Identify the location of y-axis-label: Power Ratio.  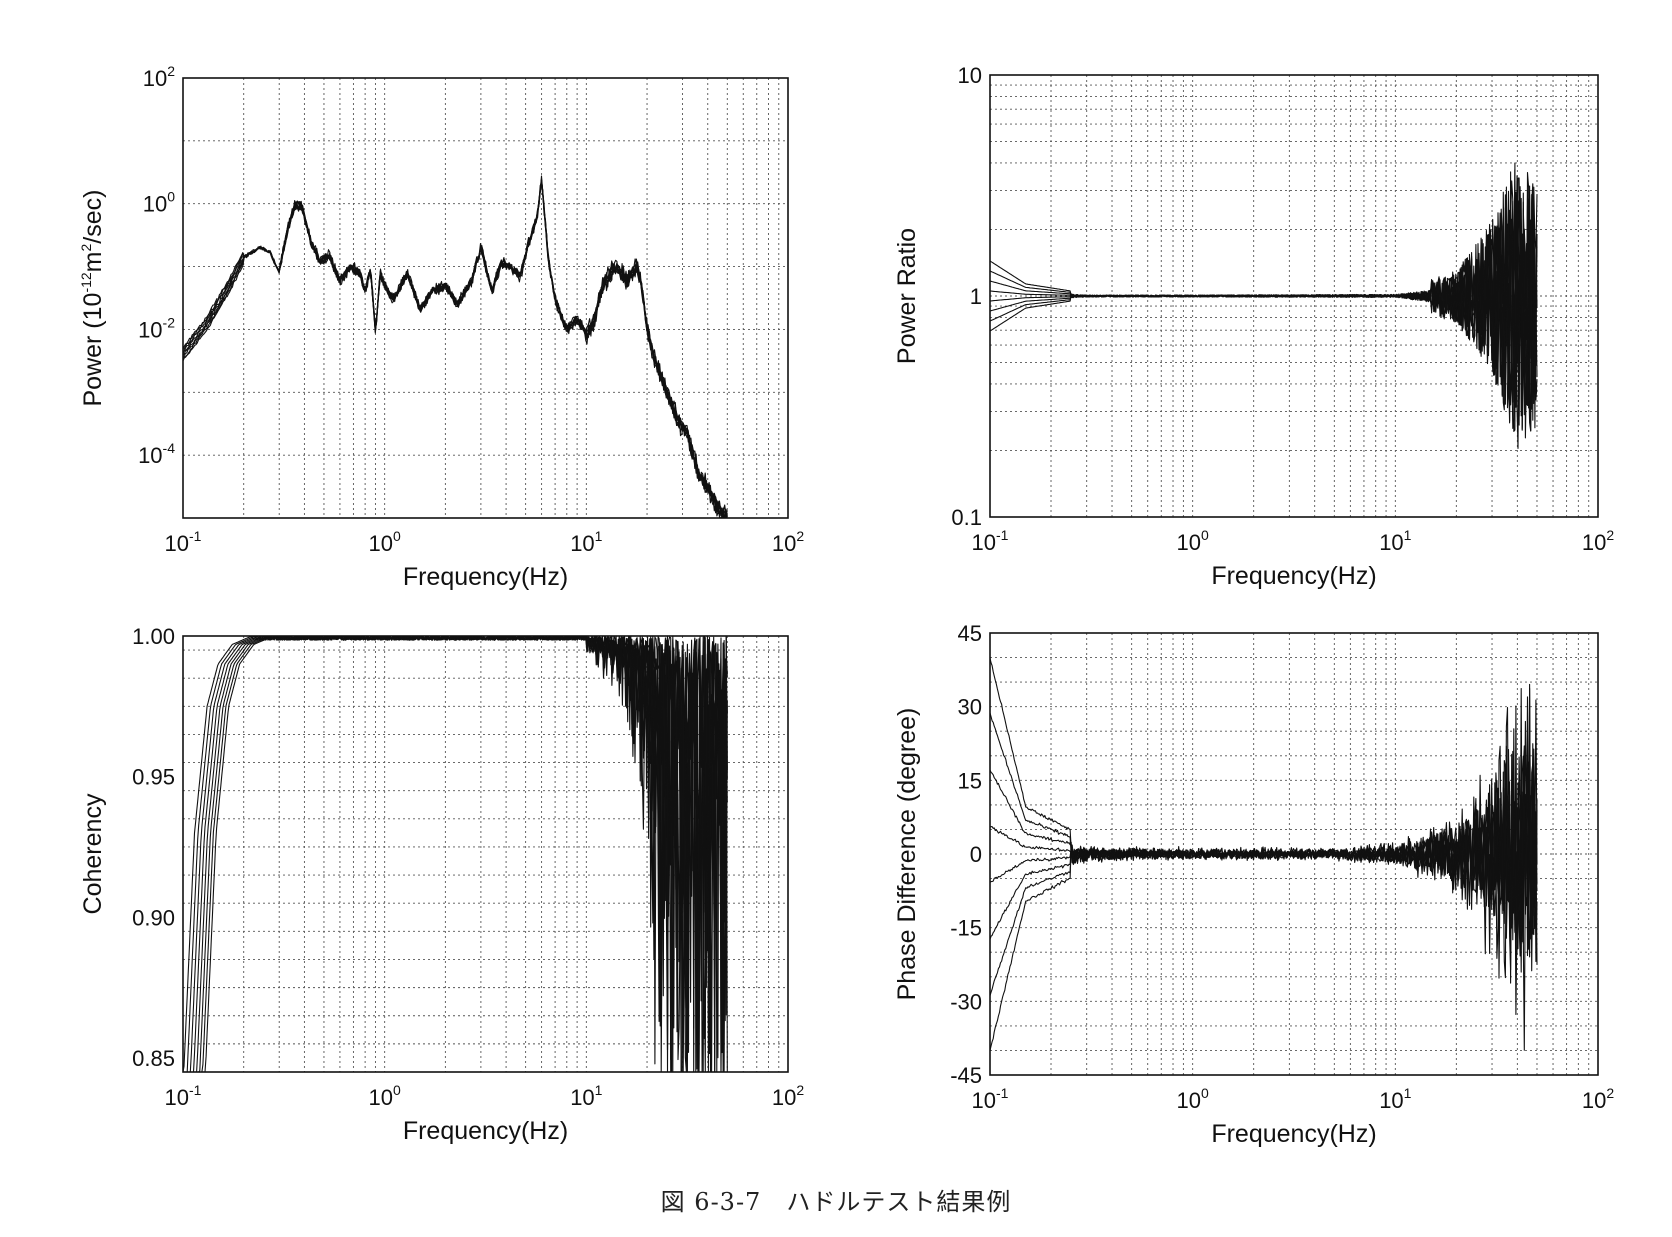
(907, 296).